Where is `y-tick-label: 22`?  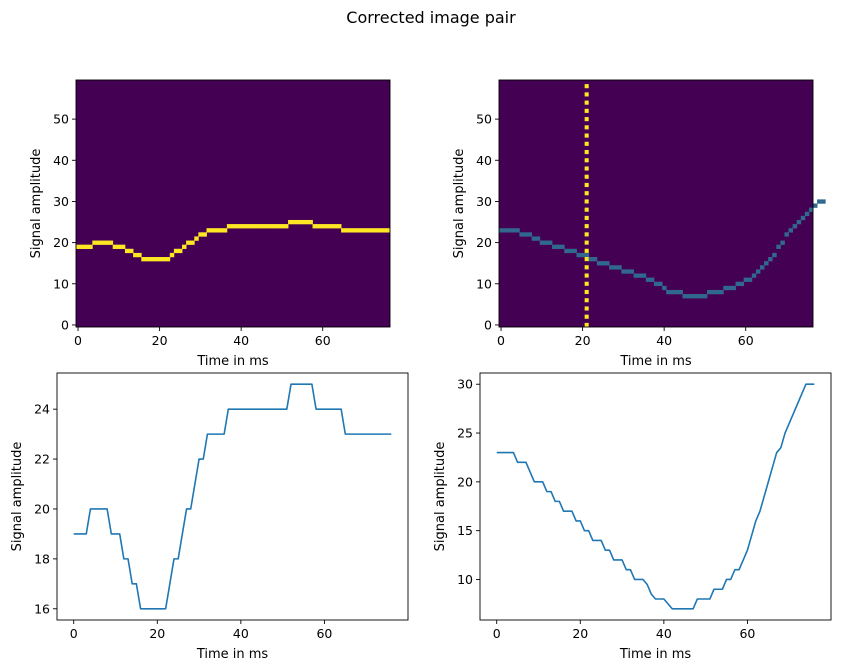 y-tick-label: 22 is located at coordinates (42, 459).